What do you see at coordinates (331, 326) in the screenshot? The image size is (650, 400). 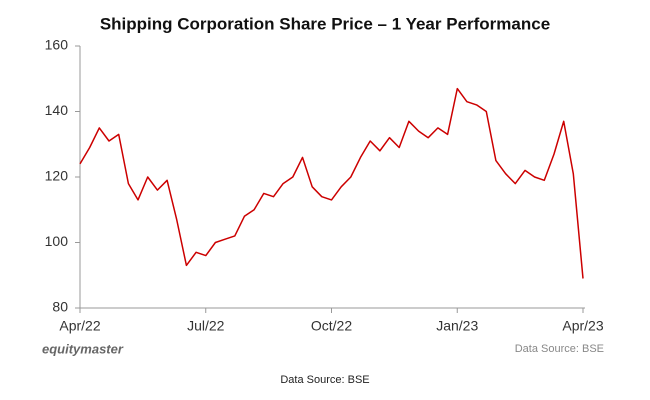 I see `x-tick-label: Oct/22` at bounding box center [331, 326].